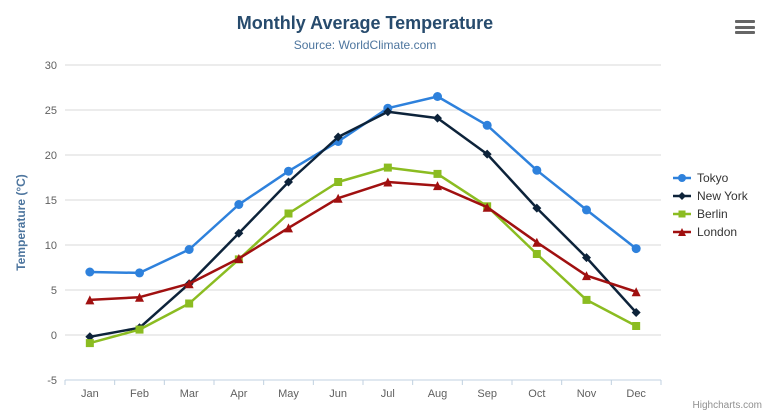  What do you see at coordinates (587, 394) in the screenshot?
I see `x-tick-label: Nov` at bounding box center [587, 394].